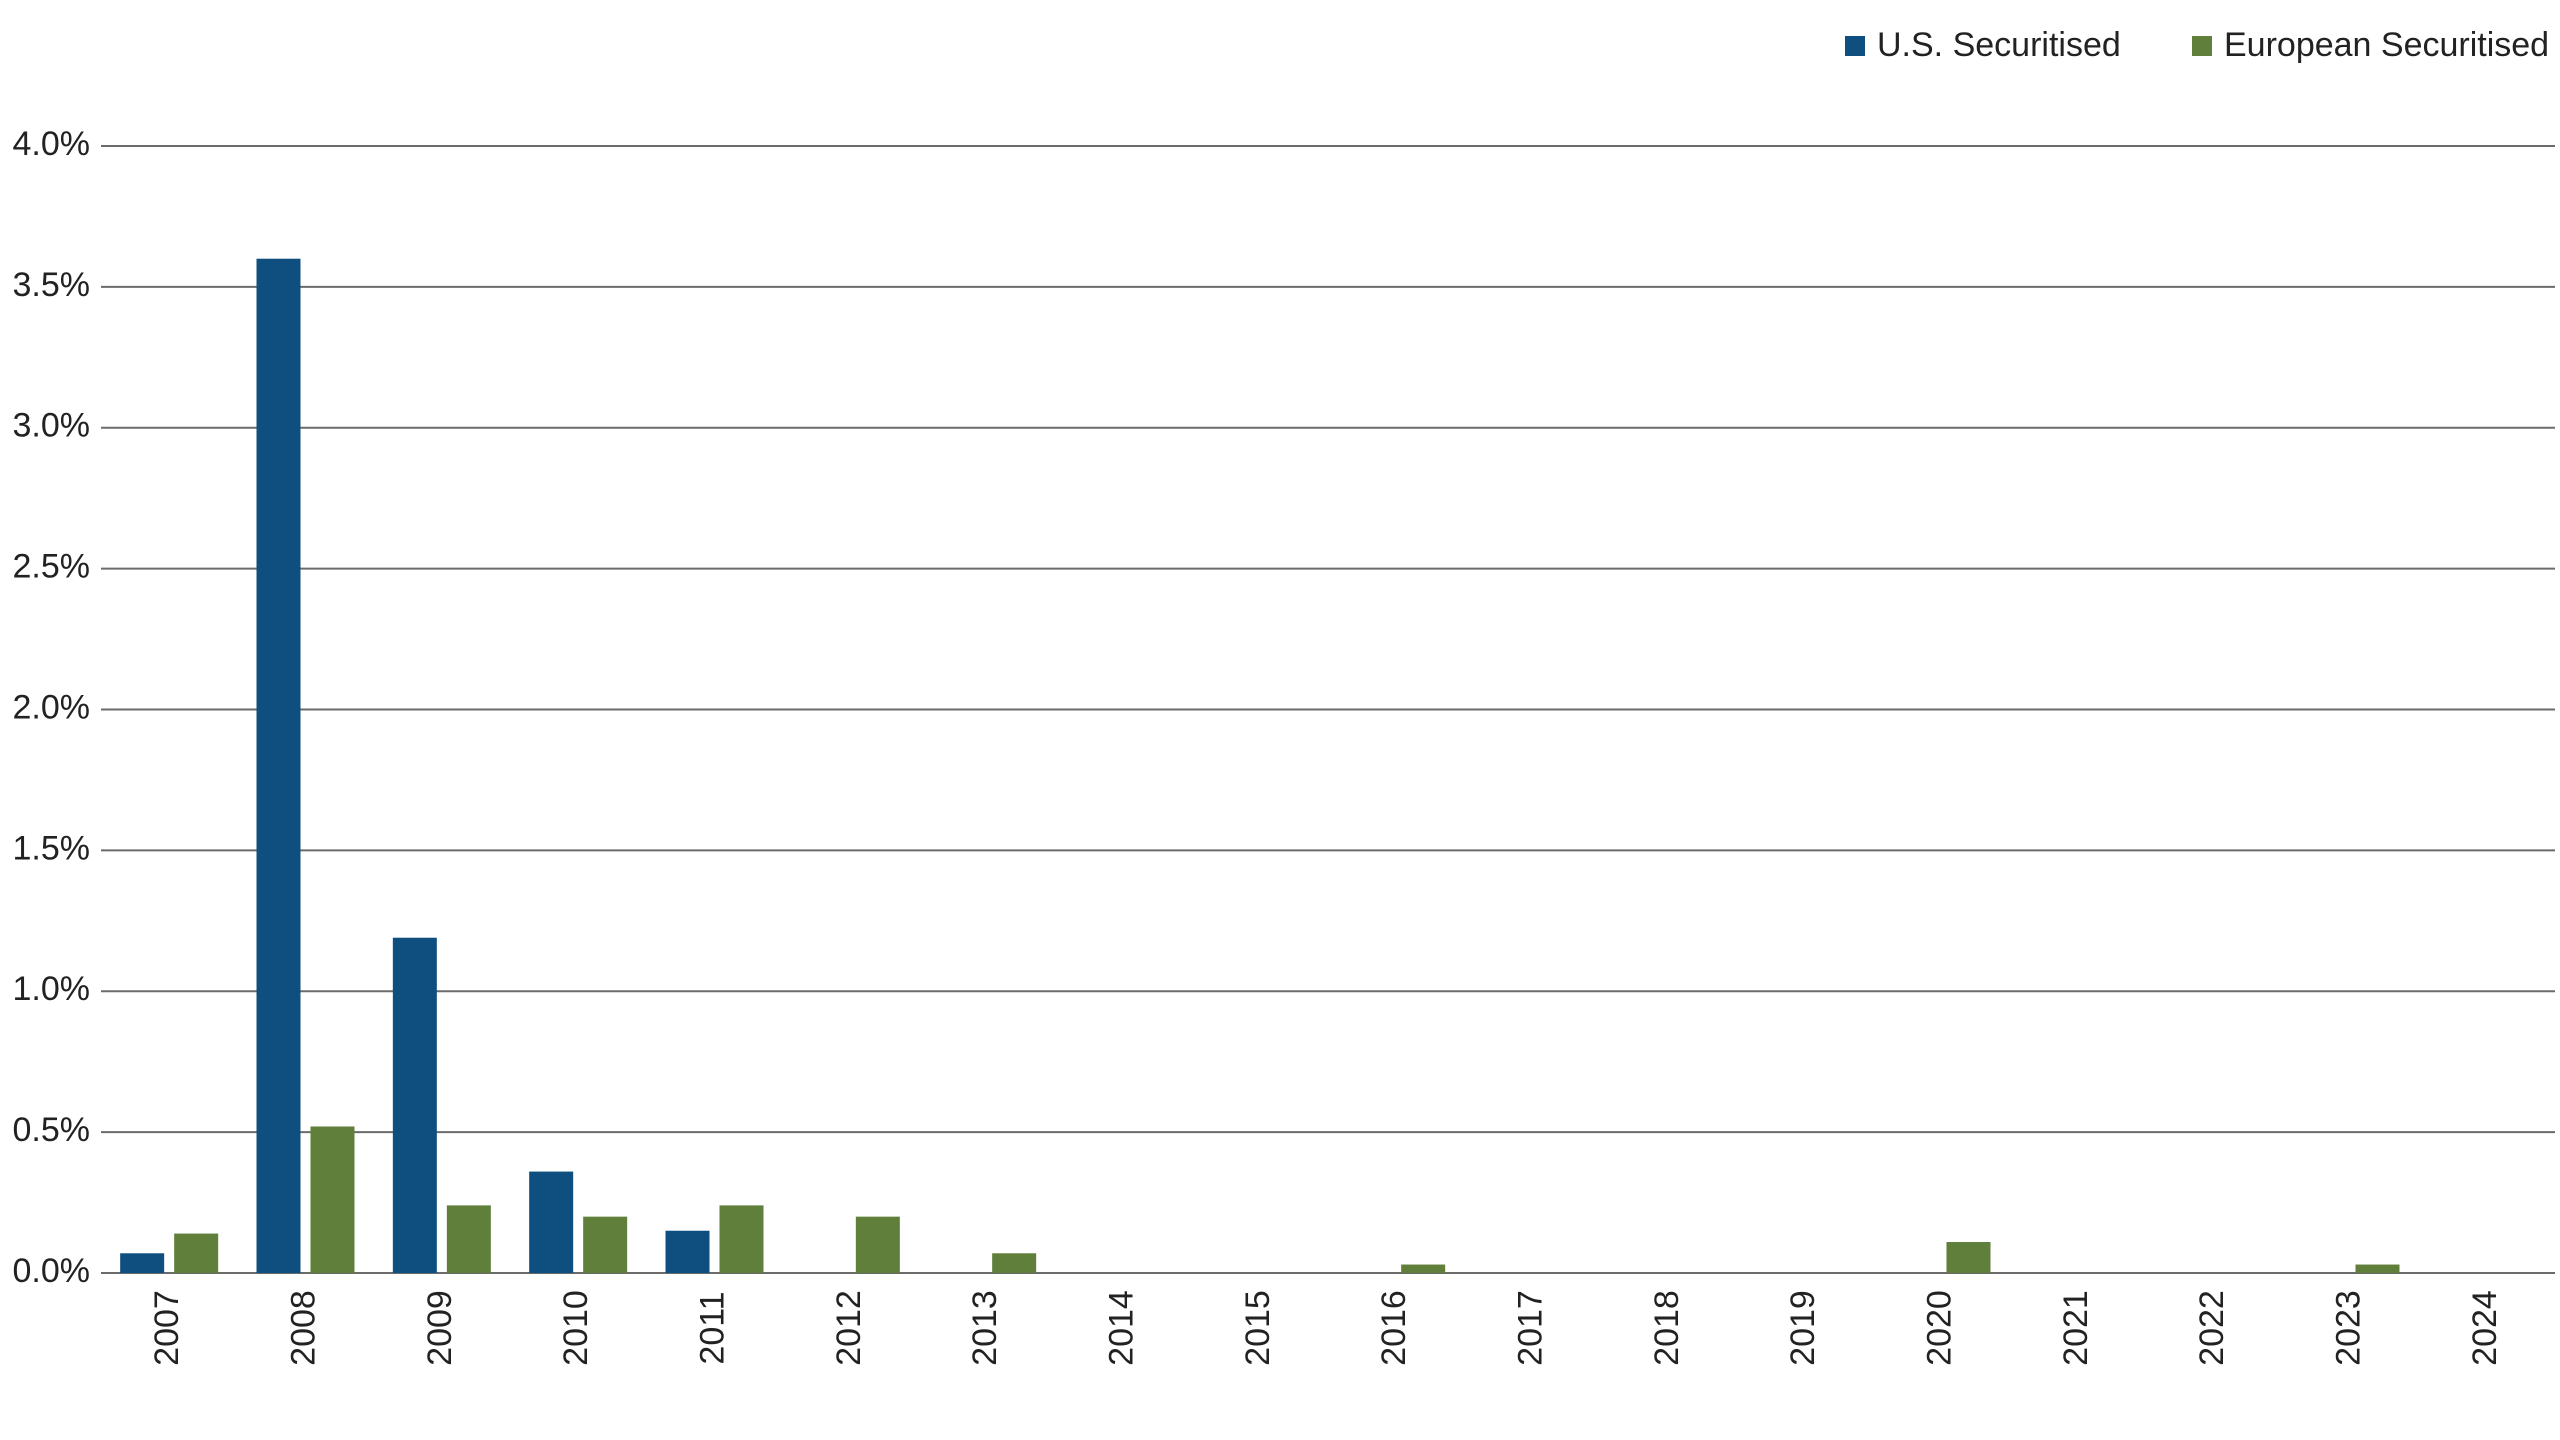  Describe the element at coordinates (1939, 1328) in the screenshot. I see `x-tick-label: 2020` at that location.